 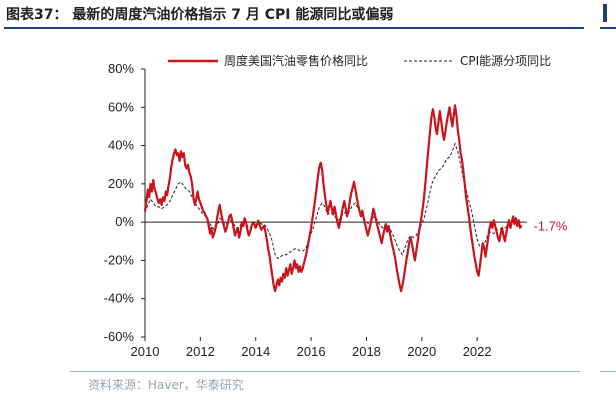 What do you see at coordinates (421, 351) in the screenshot?
I see `x-tick-label: 2020` at bounding box center [421, 351].